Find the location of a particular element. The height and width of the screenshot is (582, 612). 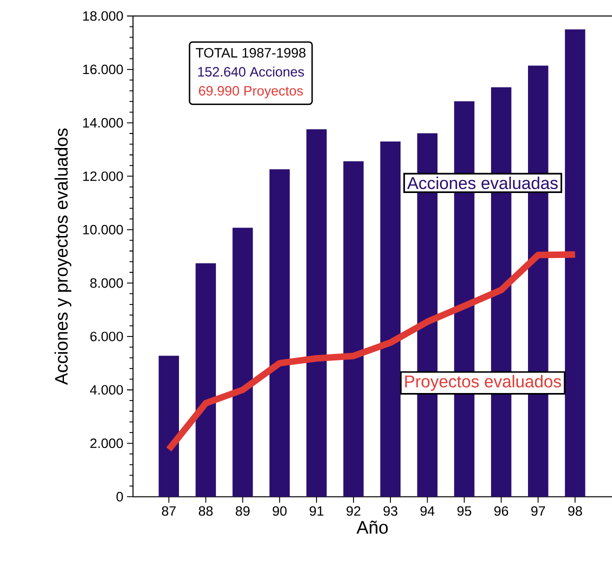

x-tick-label: 95 is located at coordinates (464, 511).